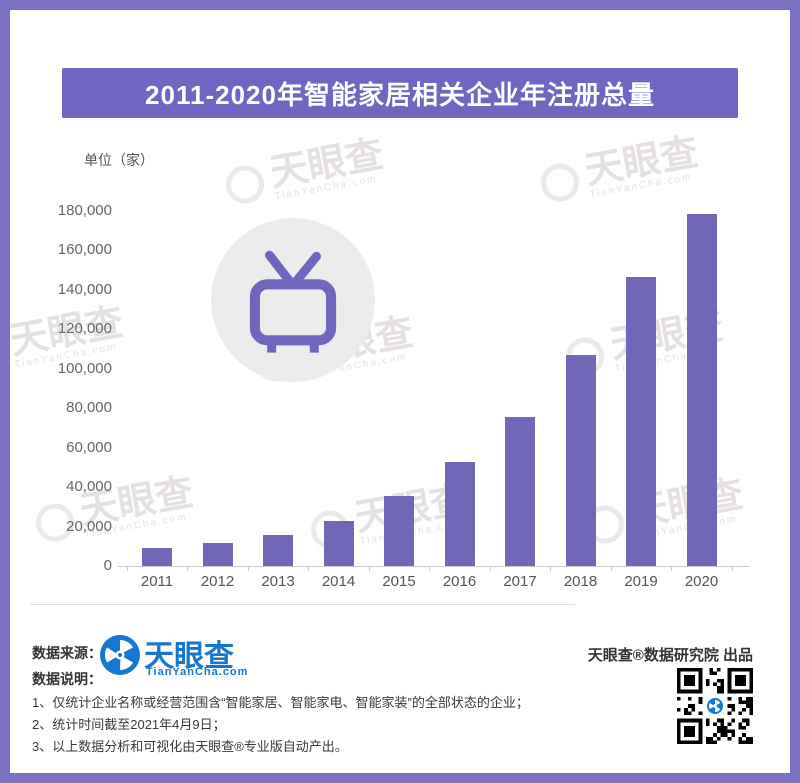 Image resolution: width=800 pixels, height=783 pixels. I want to click on x-axis-label: 2012, so click(217, 581).